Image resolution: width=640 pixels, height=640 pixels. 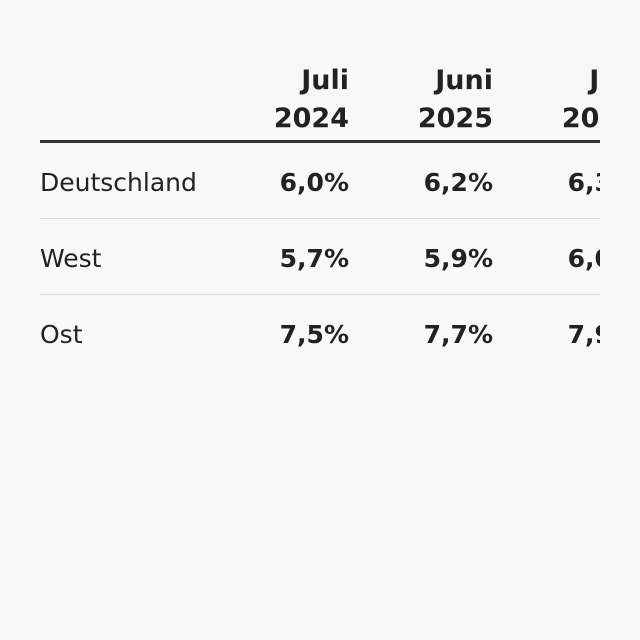 What do you see at coordinates (61, 334) in the screenshot?
I see `row-label: Ost` at bounding box center [61, 334].